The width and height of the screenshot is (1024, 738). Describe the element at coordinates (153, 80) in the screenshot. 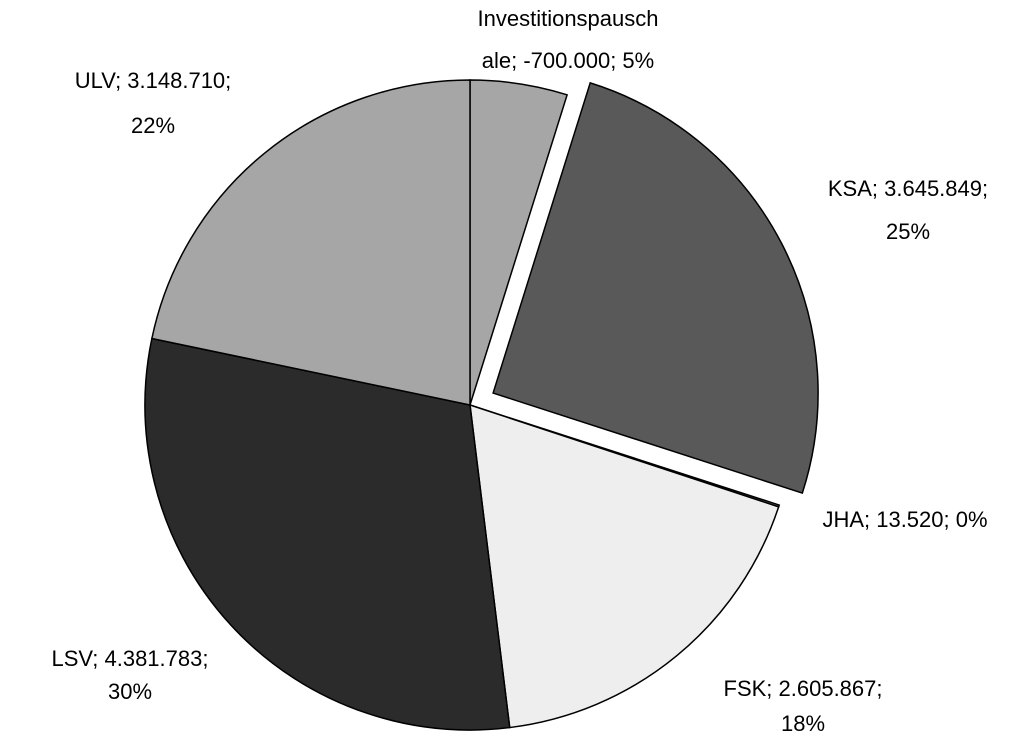

I see `slice-label: ULV; 3.148.710;` at that location.